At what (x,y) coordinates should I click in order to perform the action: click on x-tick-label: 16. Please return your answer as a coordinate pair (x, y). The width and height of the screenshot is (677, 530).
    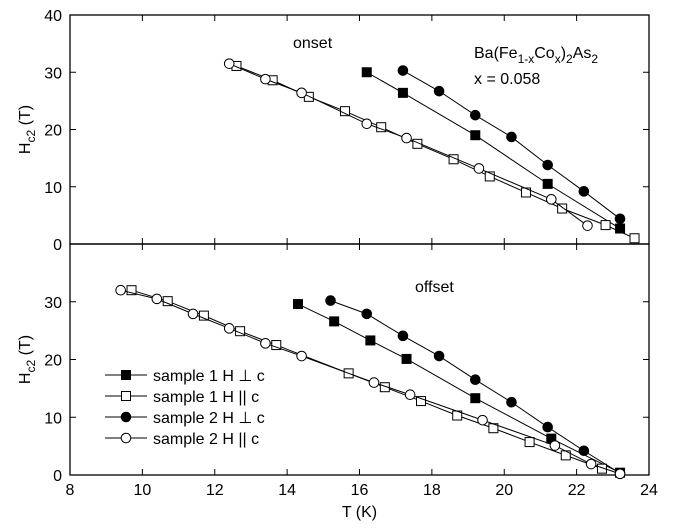
    Looking at the image, I should click on (360, 490).